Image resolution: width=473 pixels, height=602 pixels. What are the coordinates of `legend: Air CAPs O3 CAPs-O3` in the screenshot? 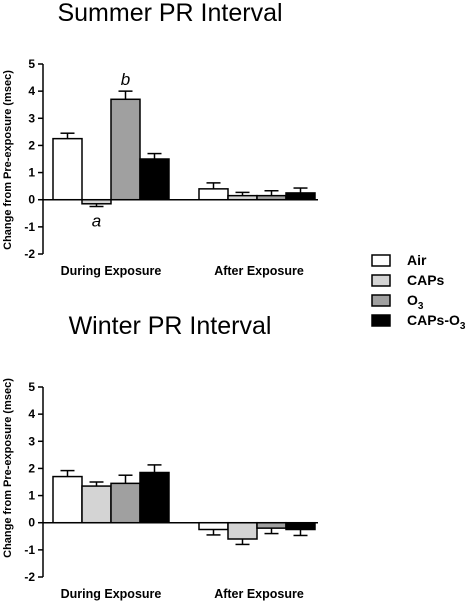 It's located at (418, 292).